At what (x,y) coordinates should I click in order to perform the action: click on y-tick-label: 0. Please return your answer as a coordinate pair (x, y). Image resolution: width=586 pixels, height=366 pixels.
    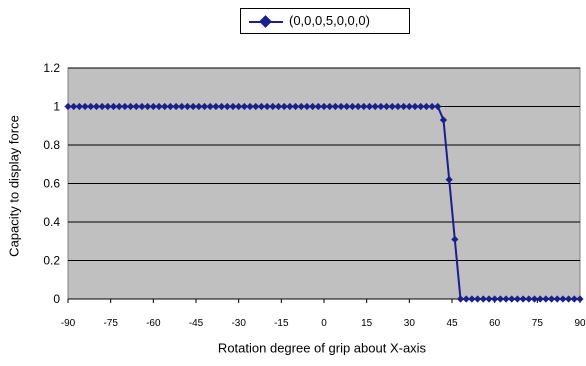
    Looking at the image, I should click on (56, 299).